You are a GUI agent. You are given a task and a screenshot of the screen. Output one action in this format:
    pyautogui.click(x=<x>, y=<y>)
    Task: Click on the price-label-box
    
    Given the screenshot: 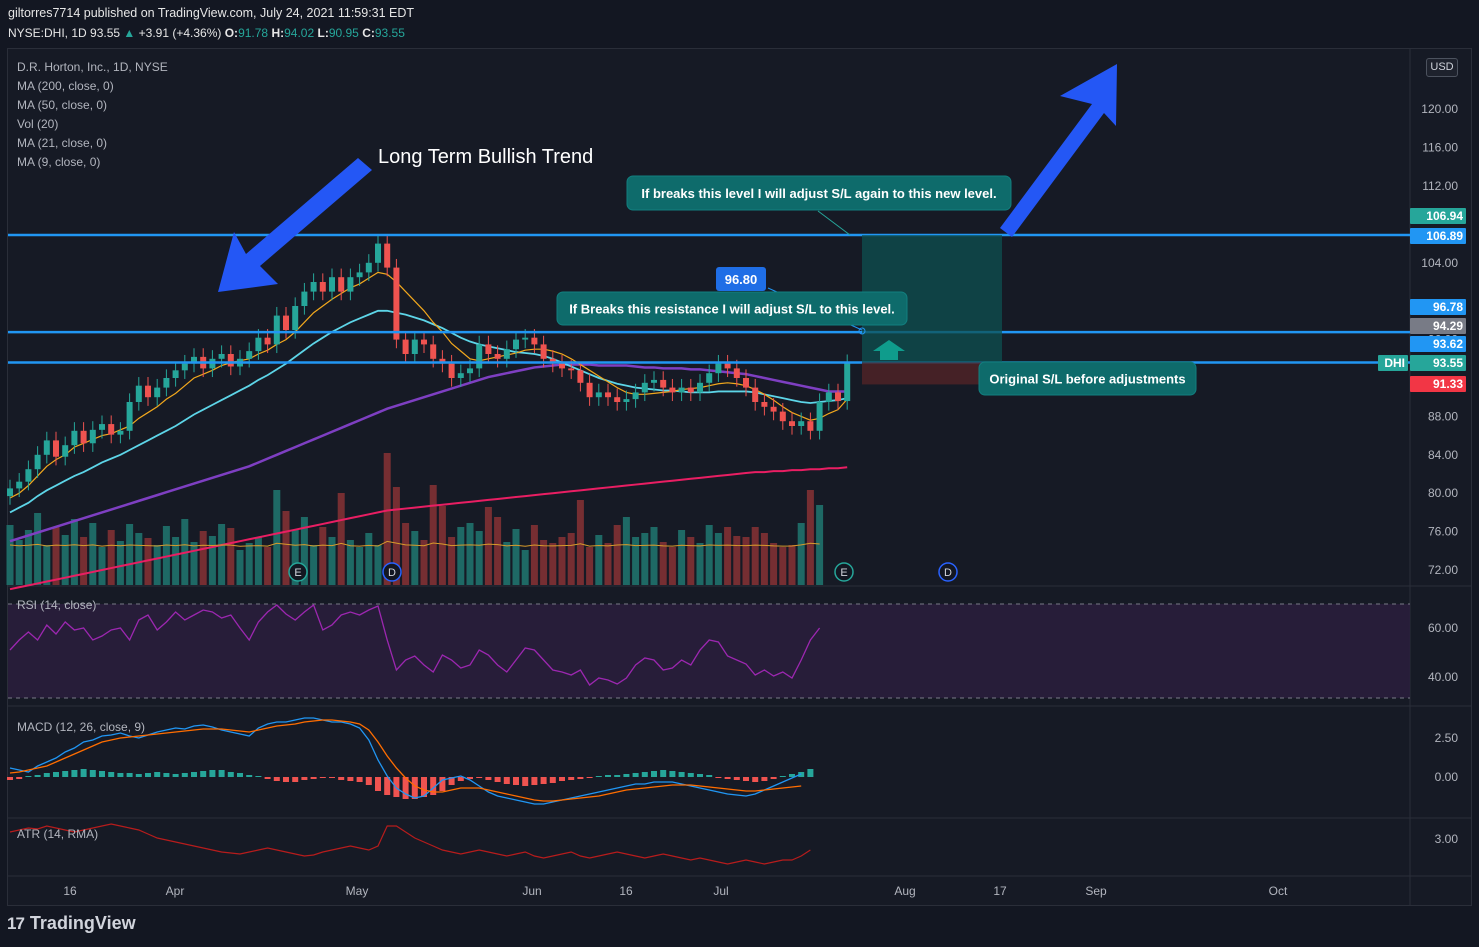 What is the action you would take?
    pyautogui.click(x=741, y=279)
    